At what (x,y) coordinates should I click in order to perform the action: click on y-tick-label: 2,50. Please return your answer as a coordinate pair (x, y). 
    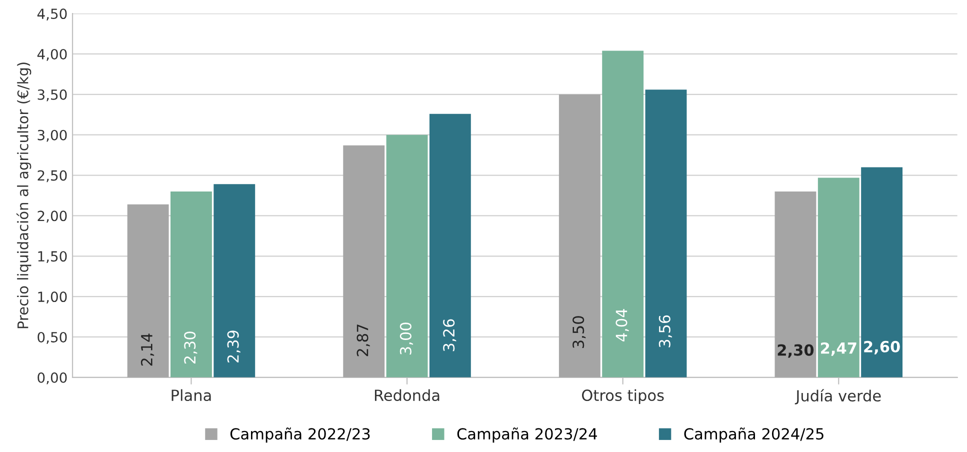
    Looking at the image, I should click on (52, 176).